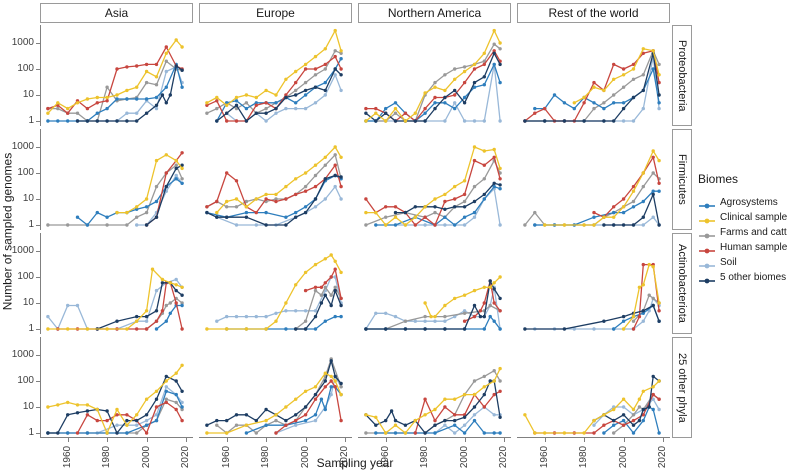 Image resolution: width=787 pixels, height=472 pixels. I want to click on legend-title: Biomes, so click(718, 179).